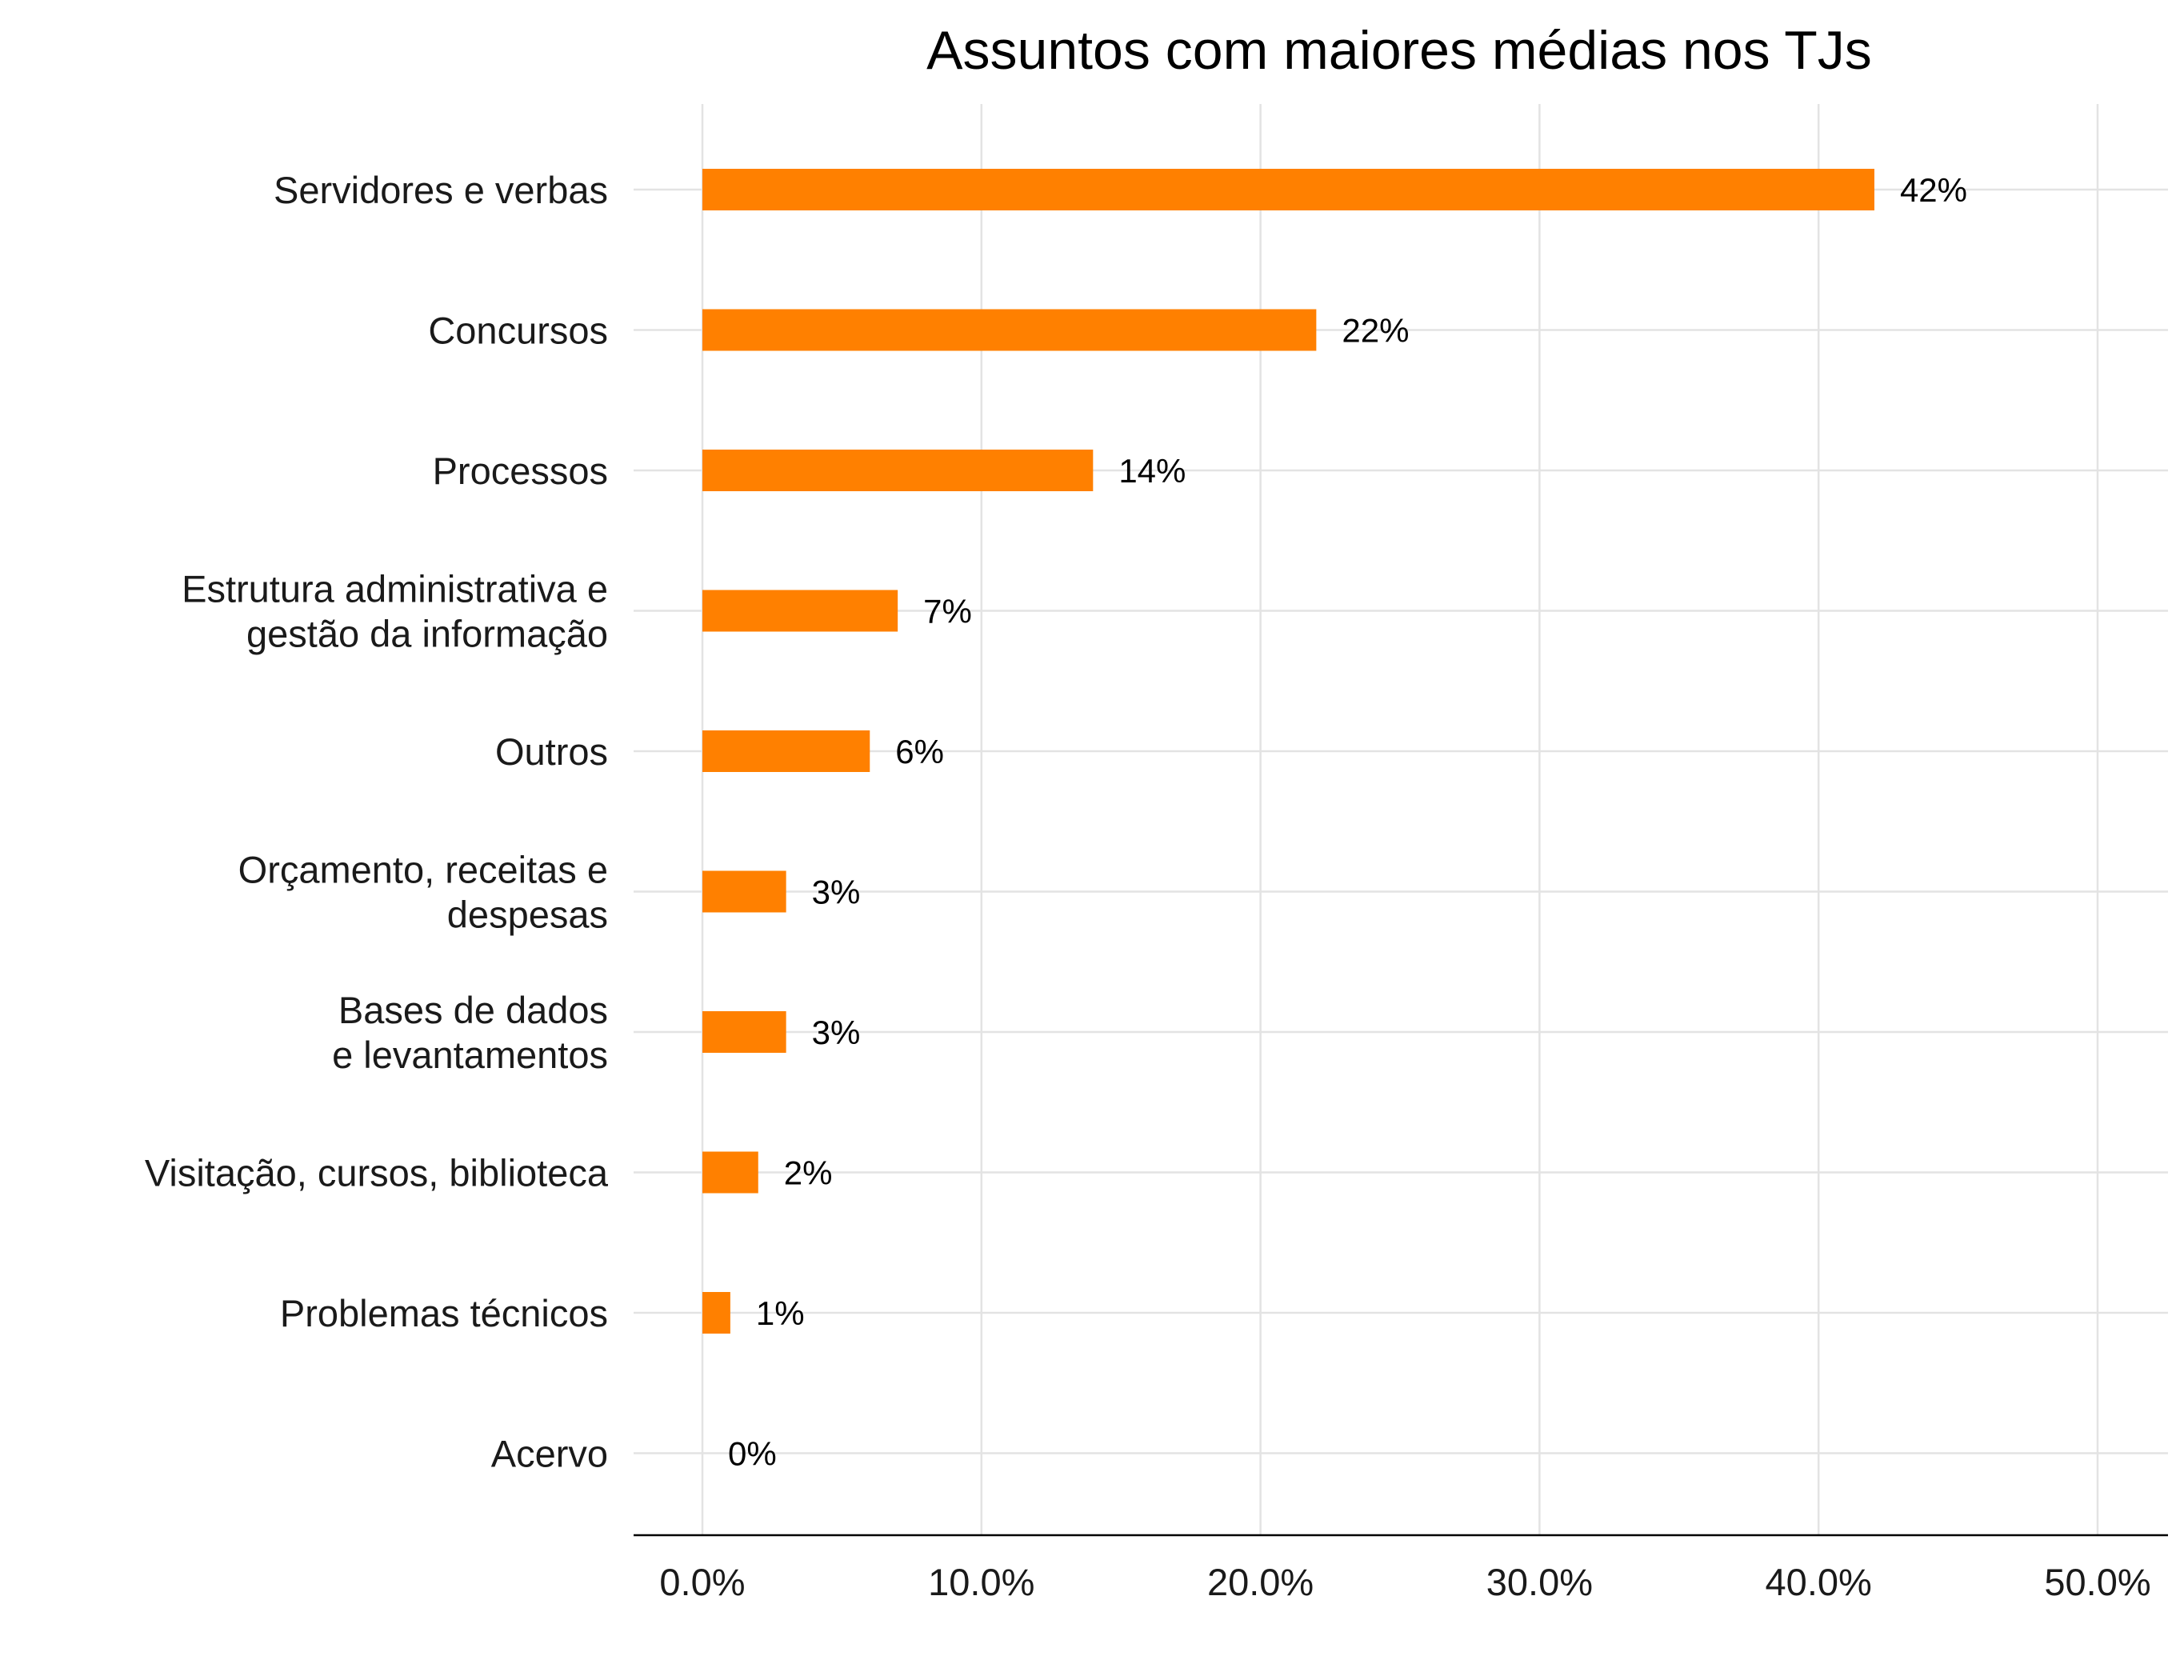  I want to click on category-label: Processos, so click(520, 471).